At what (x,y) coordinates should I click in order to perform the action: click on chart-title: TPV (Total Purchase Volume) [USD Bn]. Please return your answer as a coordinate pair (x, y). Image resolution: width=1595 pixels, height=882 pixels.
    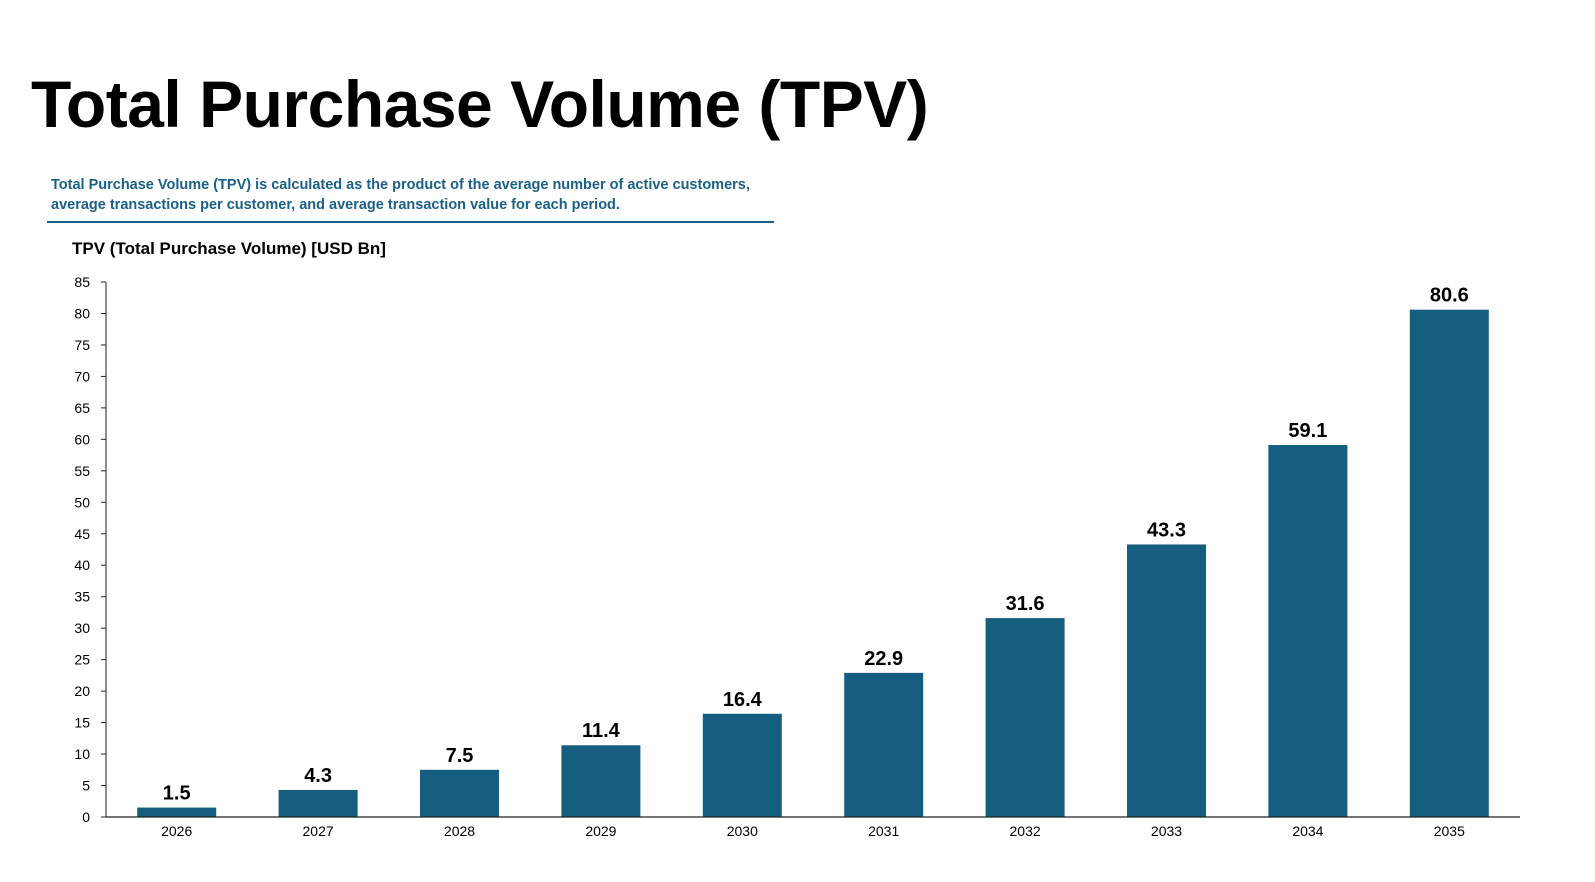
    Looking at the image, I should click on (229, 248).